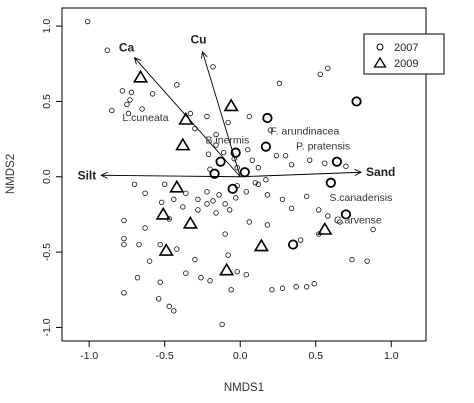 Image resolution: width=474 pixels, height=403 pixels. I want to click on x-tick-label: 1.0, so click(391, 356).